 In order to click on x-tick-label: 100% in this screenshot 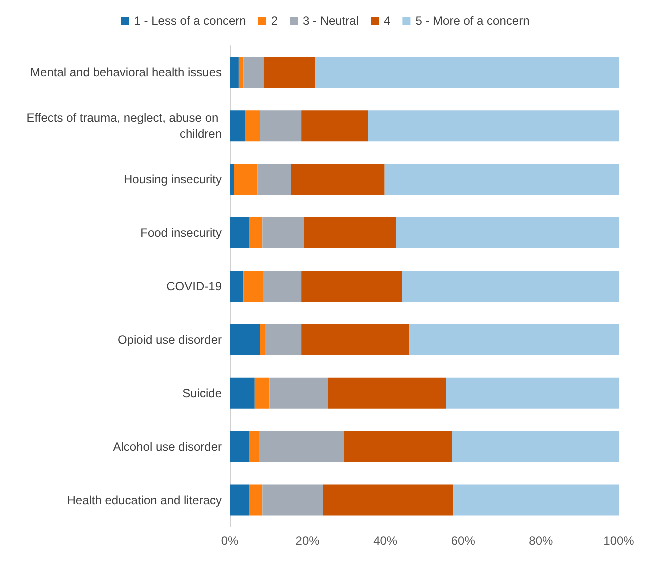, I will do `click(619, 541)`.